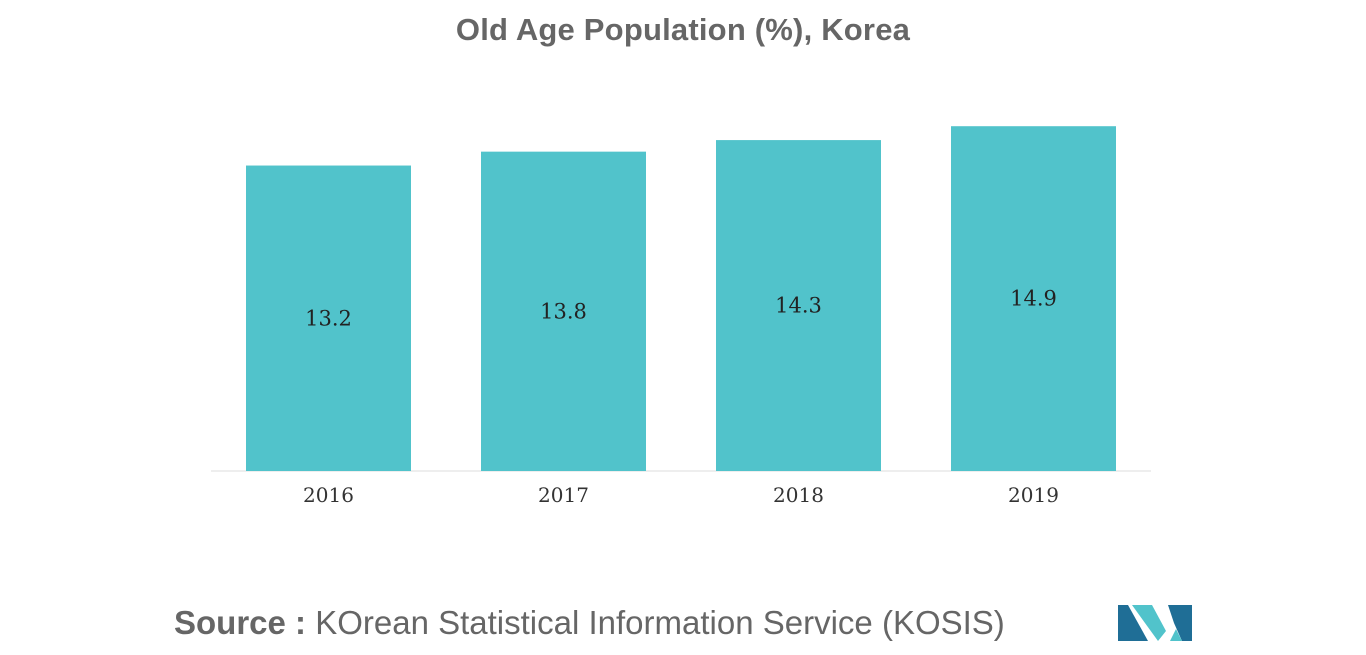 This screenshot has height=655, width=1366. I want to click on x-tick-label: 2016, so click(328, 495).